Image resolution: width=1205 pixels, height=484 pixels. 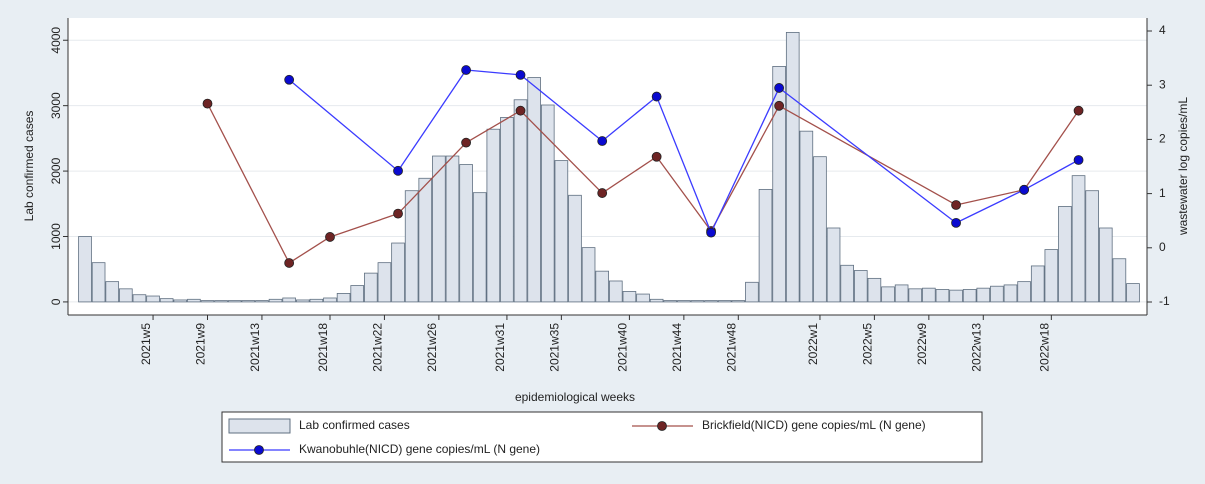 What do you see at coordinates (378, 347) in the screenshot?
I see `x-tick-label: 2021w22` at bounding box center [378, 347].